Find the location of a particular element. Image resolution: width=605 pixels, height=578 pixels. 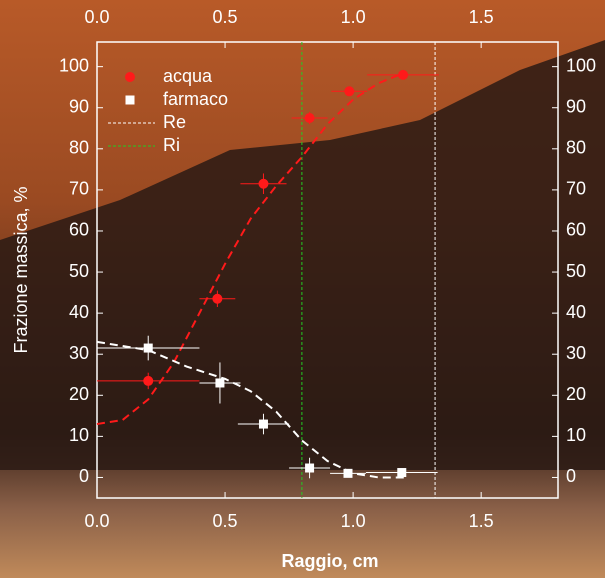

legend-label: Re is located at coordinates (174, 122).